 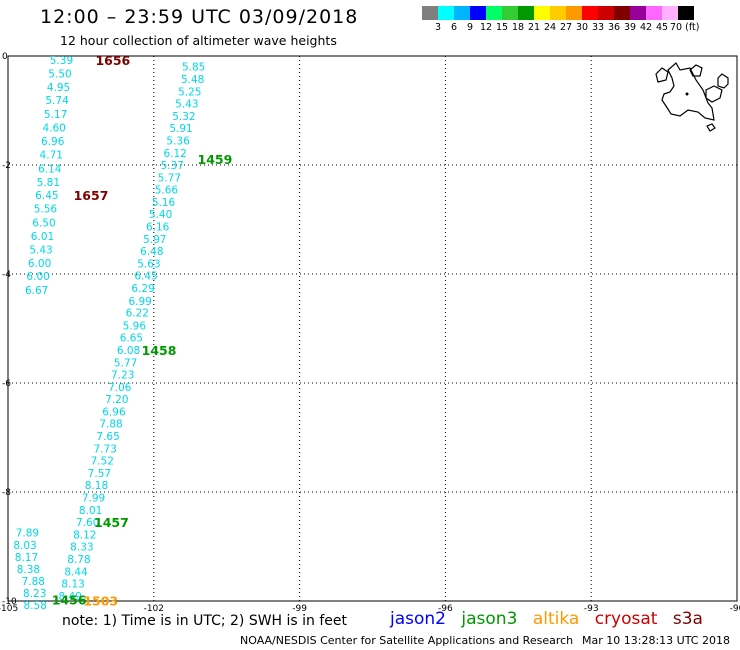 I want to click on color-scale-label: 30, so click(x=582, y=27).